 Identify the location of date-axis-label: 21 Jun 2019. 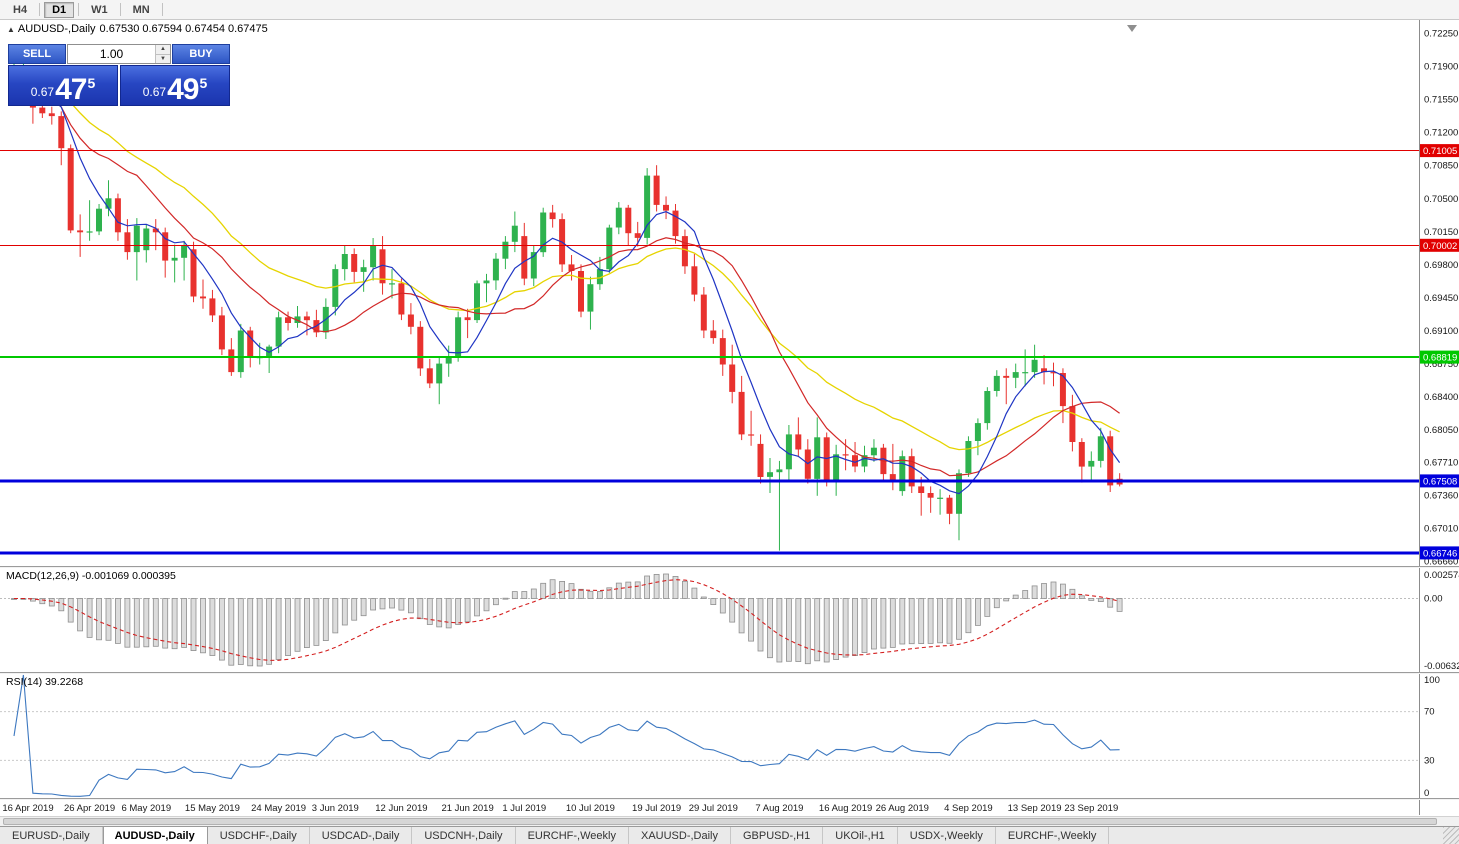
(467, 808).